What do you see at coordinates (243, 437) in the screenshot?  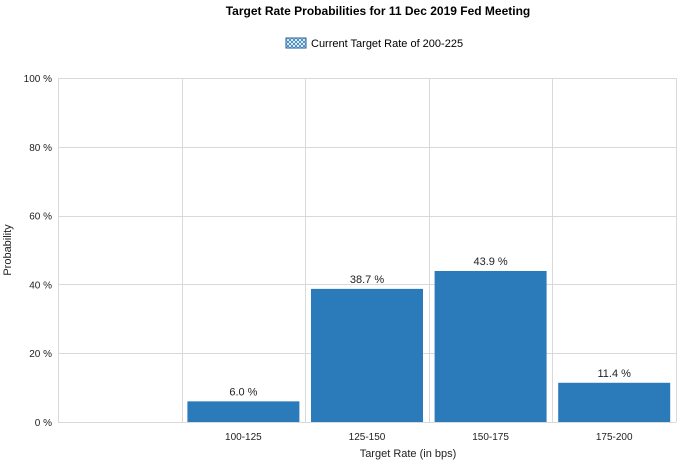 I see `x-tick-label: 100-125` at bounding box center [243, 437].